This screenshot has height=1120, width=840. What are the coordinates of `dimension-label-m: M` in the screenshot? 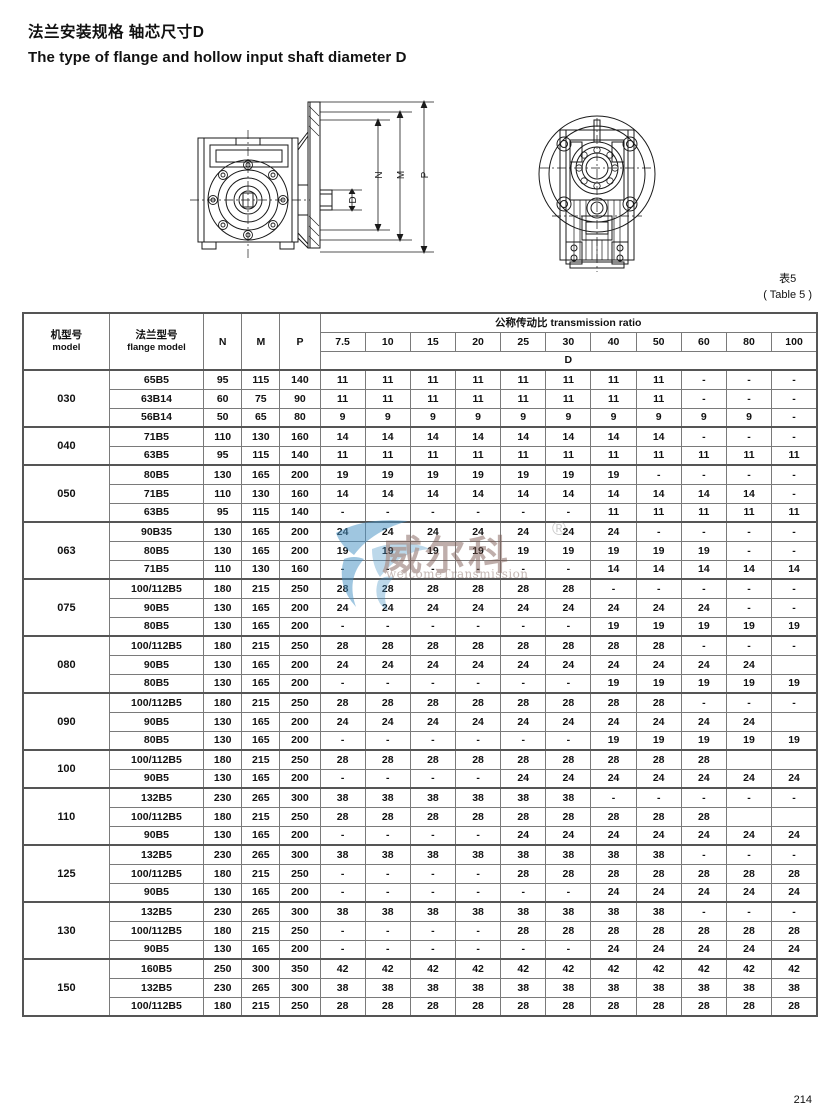 It's located at (401, 175).